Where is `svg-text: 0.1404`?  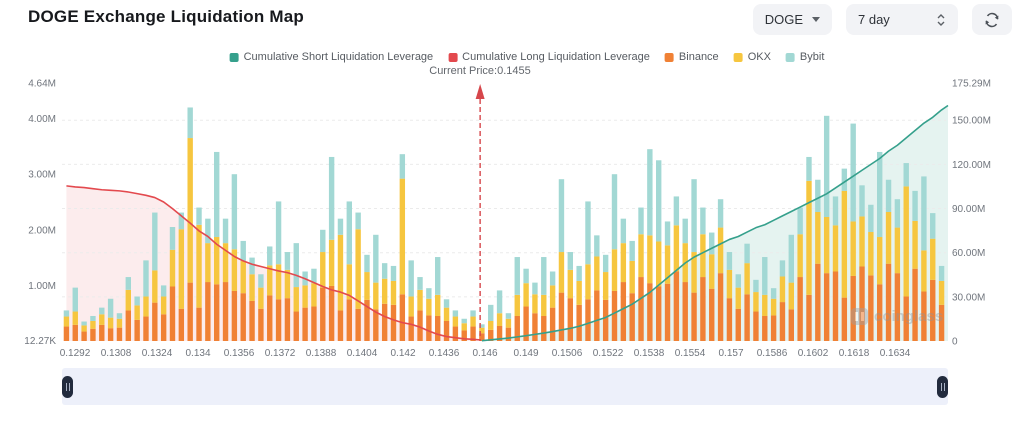
svg-text: 0.1404 is located at coordinates (362, 353).